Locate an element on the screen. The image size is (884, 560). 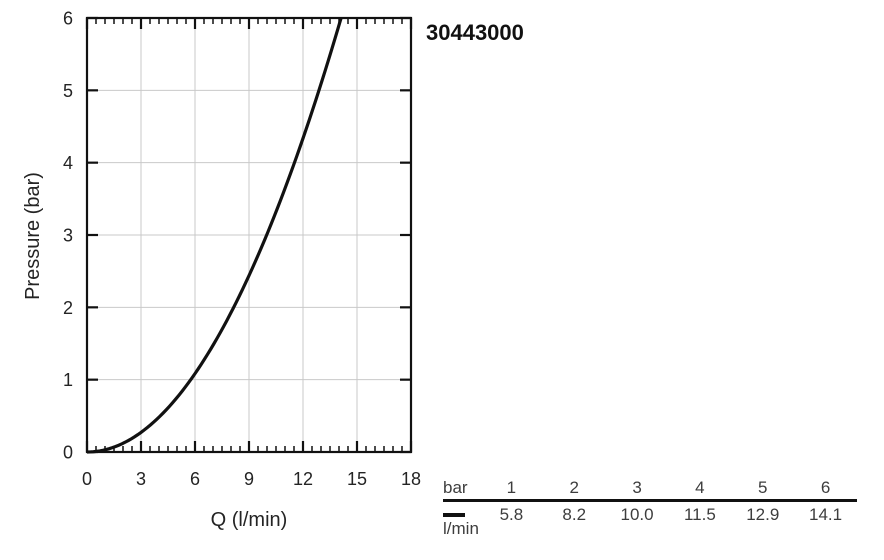
table-cell-flow: 5.8 is located at coordinates (511, 514).